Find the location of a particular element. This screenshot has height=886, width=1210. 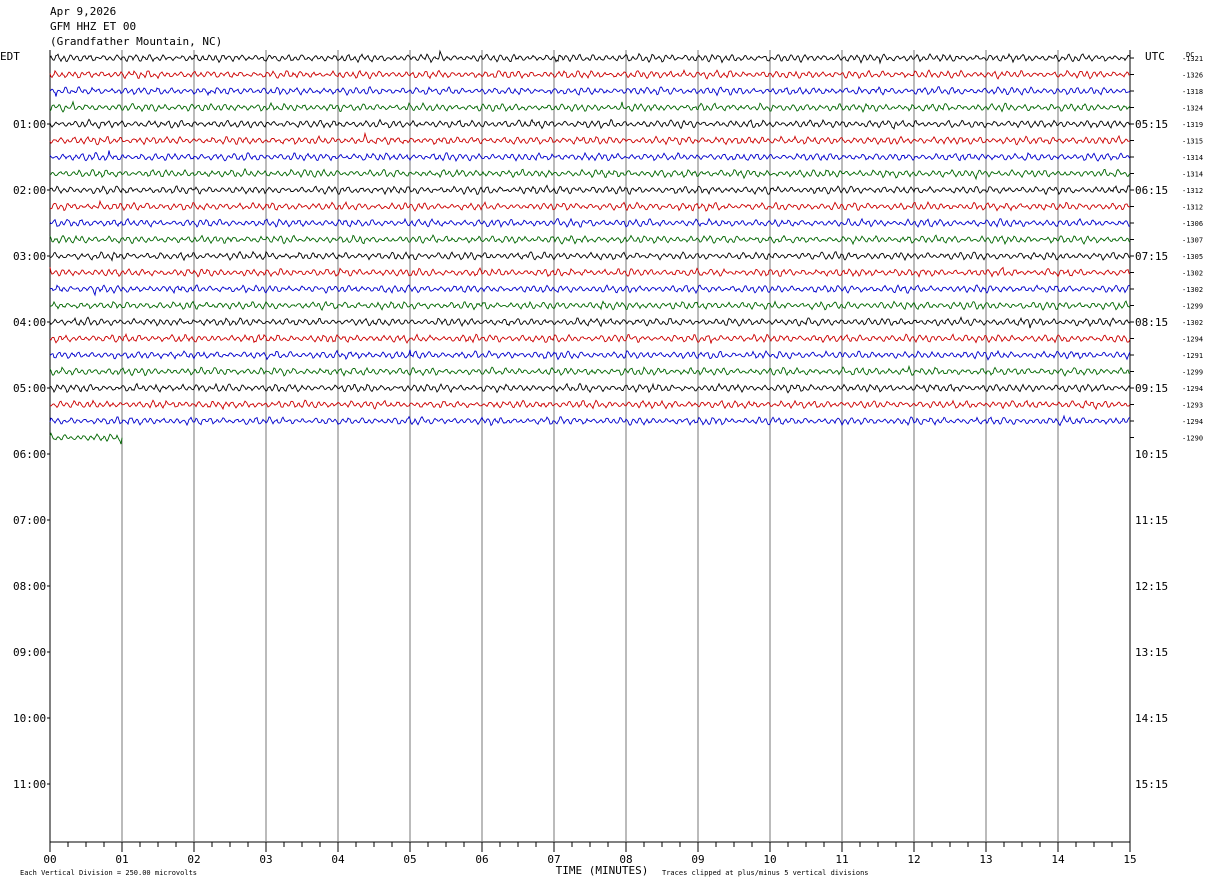

x-tick-label: 08 is located at coordinates (625, 859).